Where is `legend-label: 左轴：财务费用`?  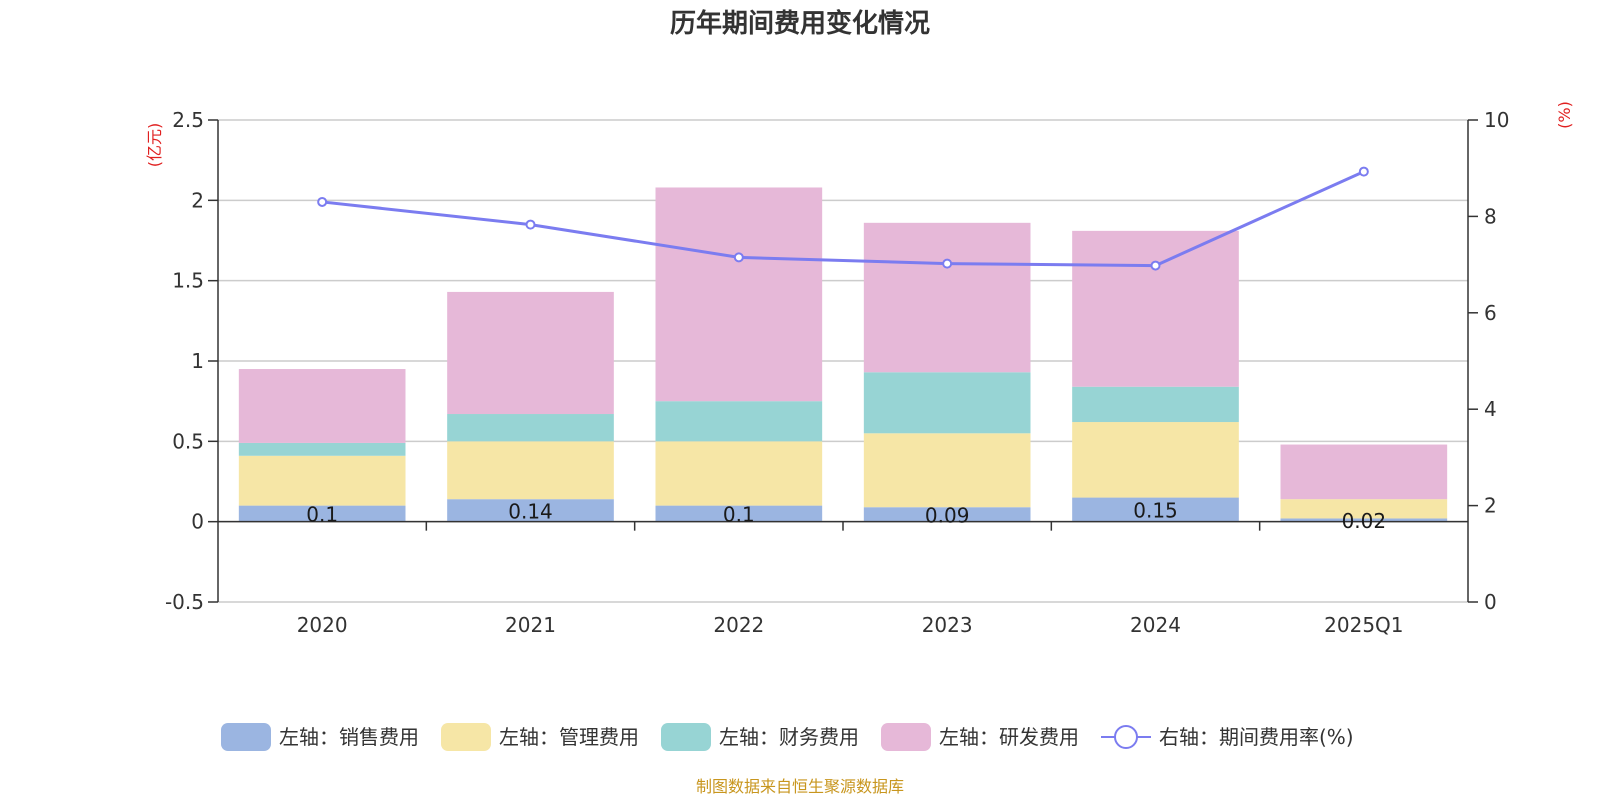
legend-label: 左轴：财务费用 is located at coordinates (789, 737).